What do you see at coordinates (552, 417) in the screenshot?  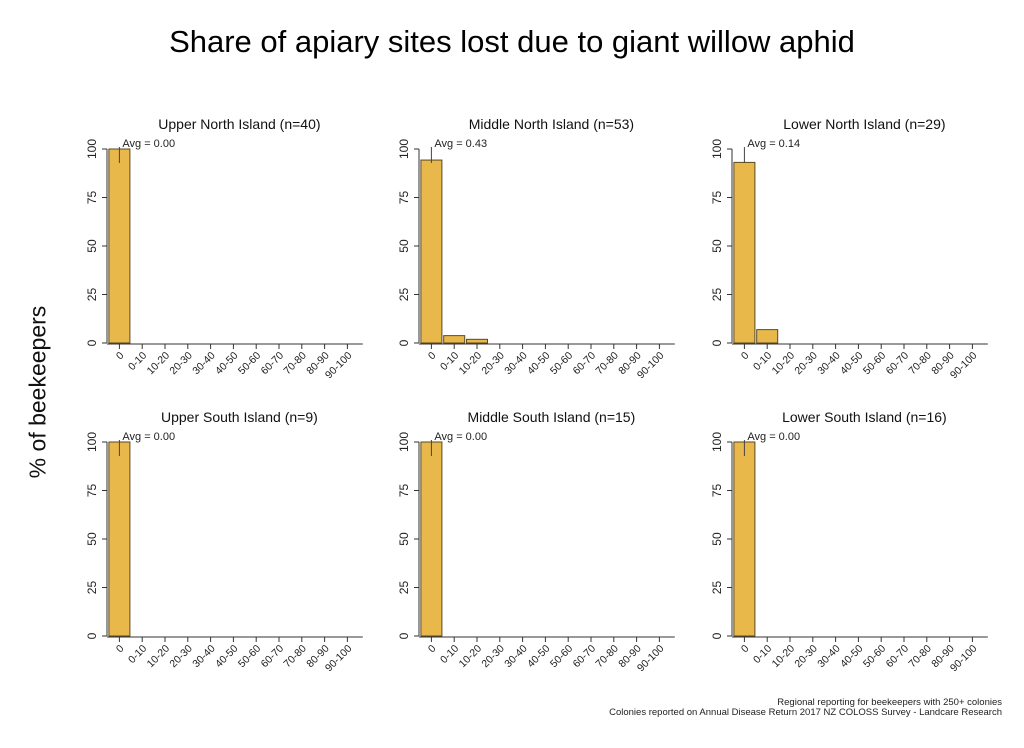 I see `panel-title: Middle South Island (n=15)` at bounding box center [552, 417].